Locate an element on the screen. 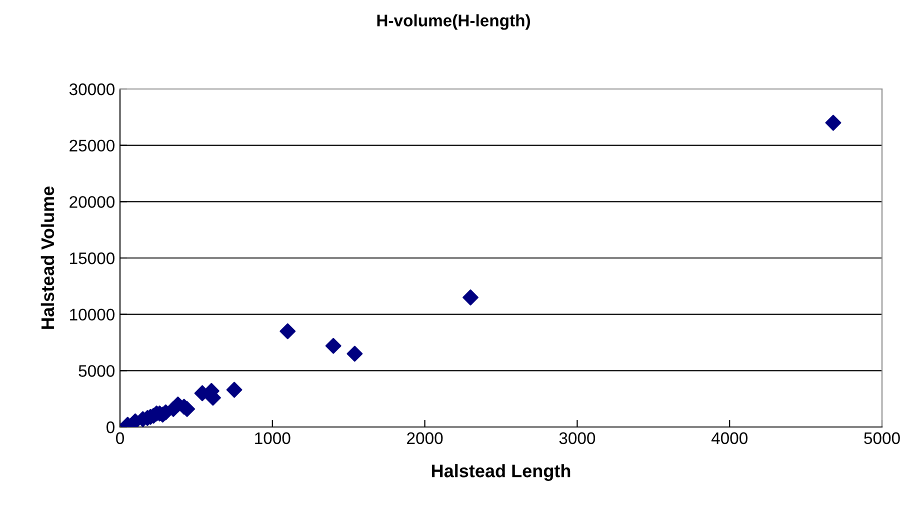 Image resolution: width=907 pixels, height=509 pixels. y-tick-label: 10000 is located at coordinates (92, 314).